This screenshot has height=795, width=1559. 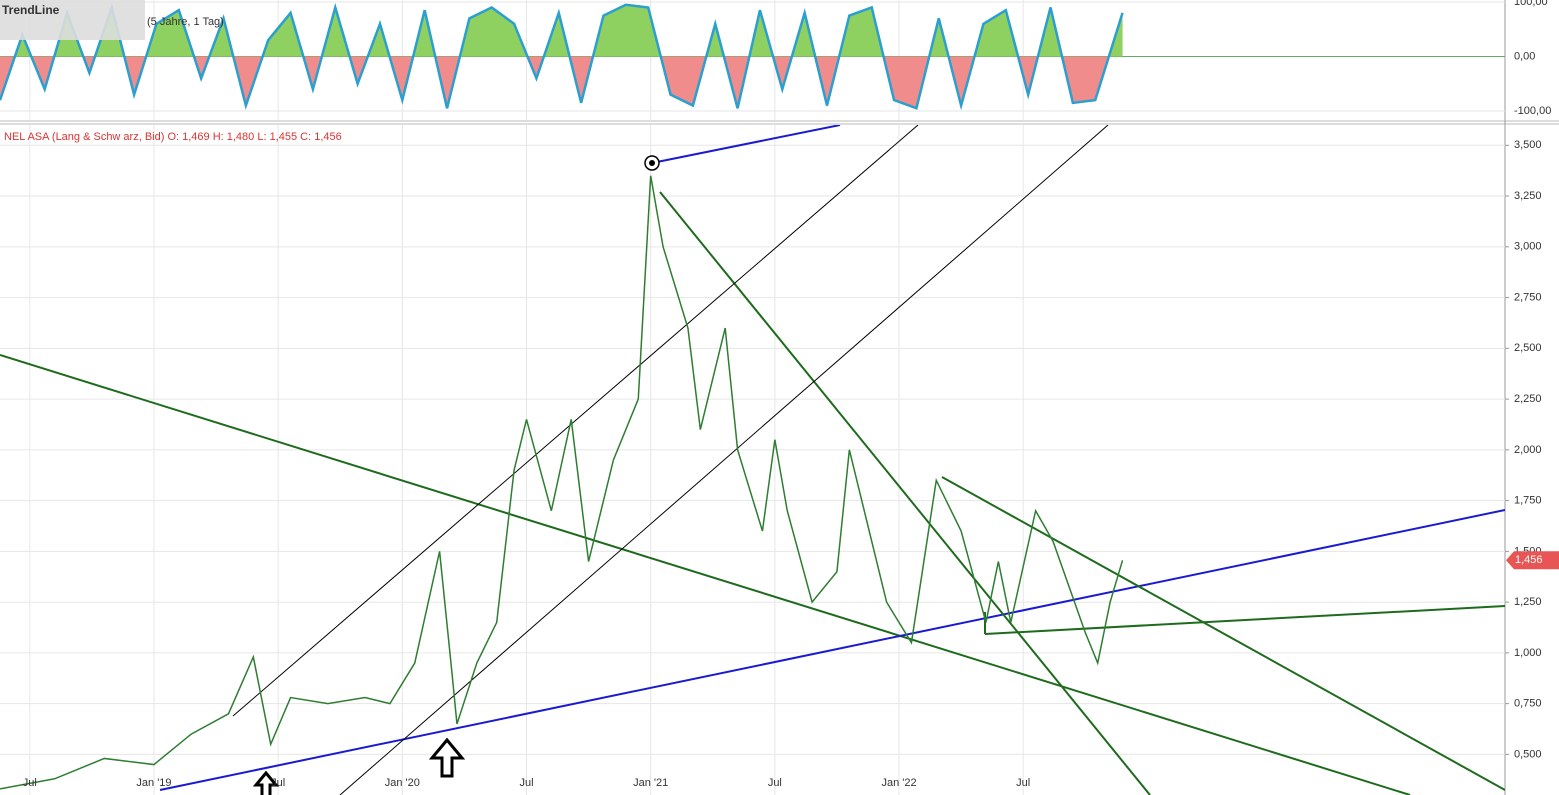 I want to click on x-tick-label: Jan '22, so click(x=898, y=783).